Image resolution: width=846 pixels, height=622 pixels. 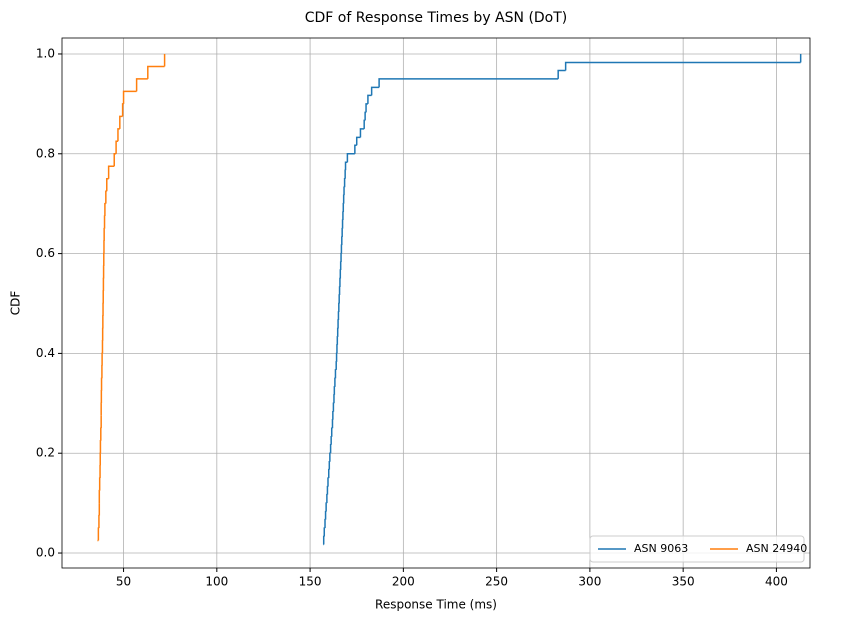 What do you see at coordinates (436, 605) in the screenshot?
I see `x-axis-label: Response Time (ms)` at bounding box center [436, 605].